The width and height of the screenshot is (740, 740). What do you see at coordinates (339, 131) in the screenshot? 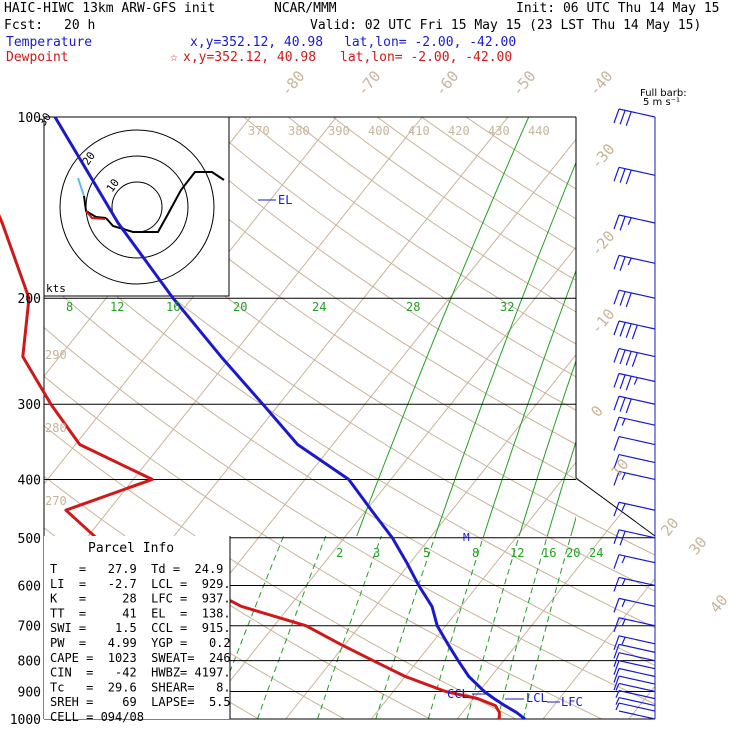
I see `theta-label: 390` at bounding box center [339, 131].